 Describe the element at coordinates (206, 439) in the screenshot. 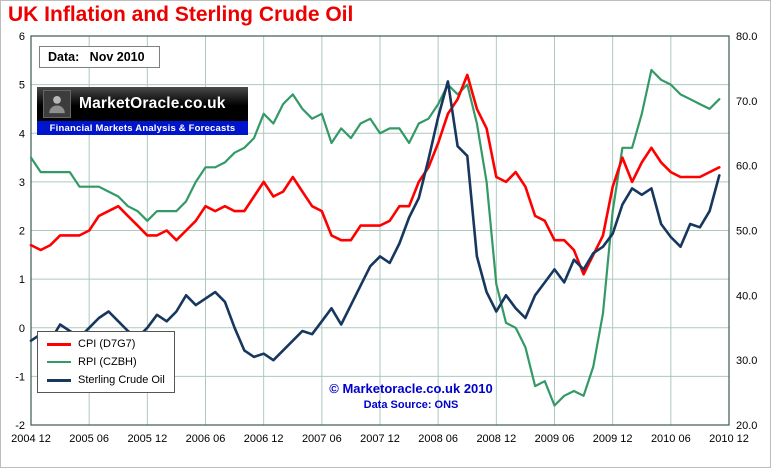

I see `x-axis-tick-label: 2006 06` at that location.